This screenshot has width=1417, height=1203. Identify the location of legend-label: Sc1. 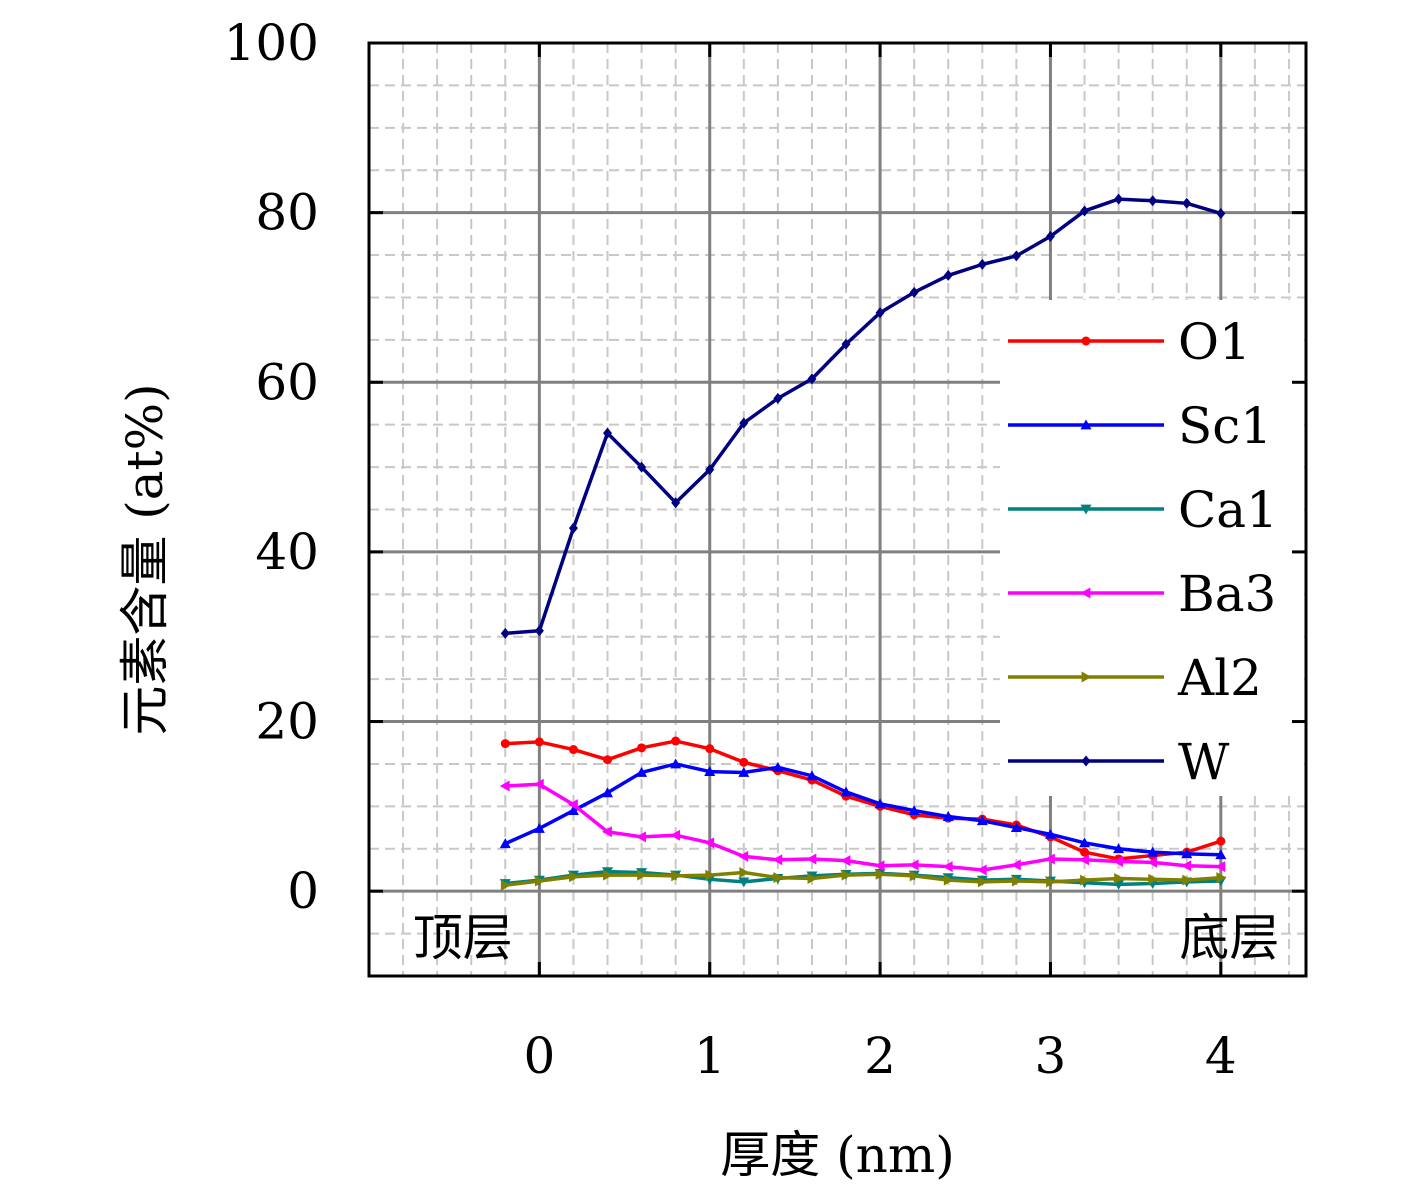
(1225, 426).